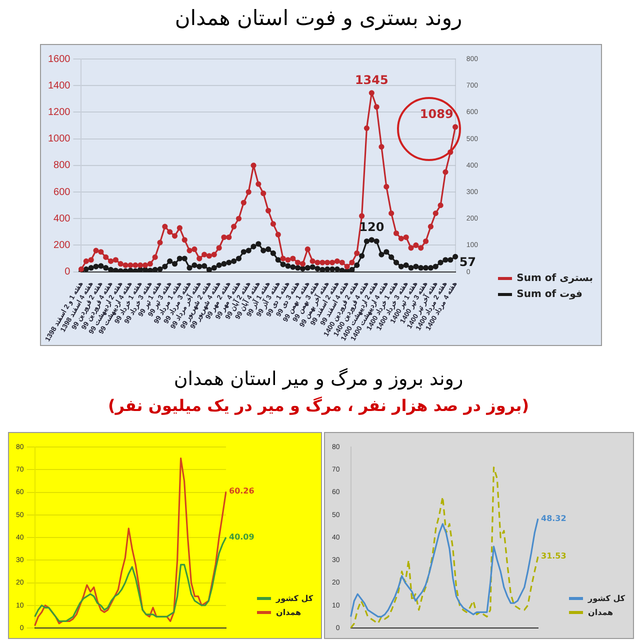  I want to click on y-tick-label: 1400, so click(59, 86).